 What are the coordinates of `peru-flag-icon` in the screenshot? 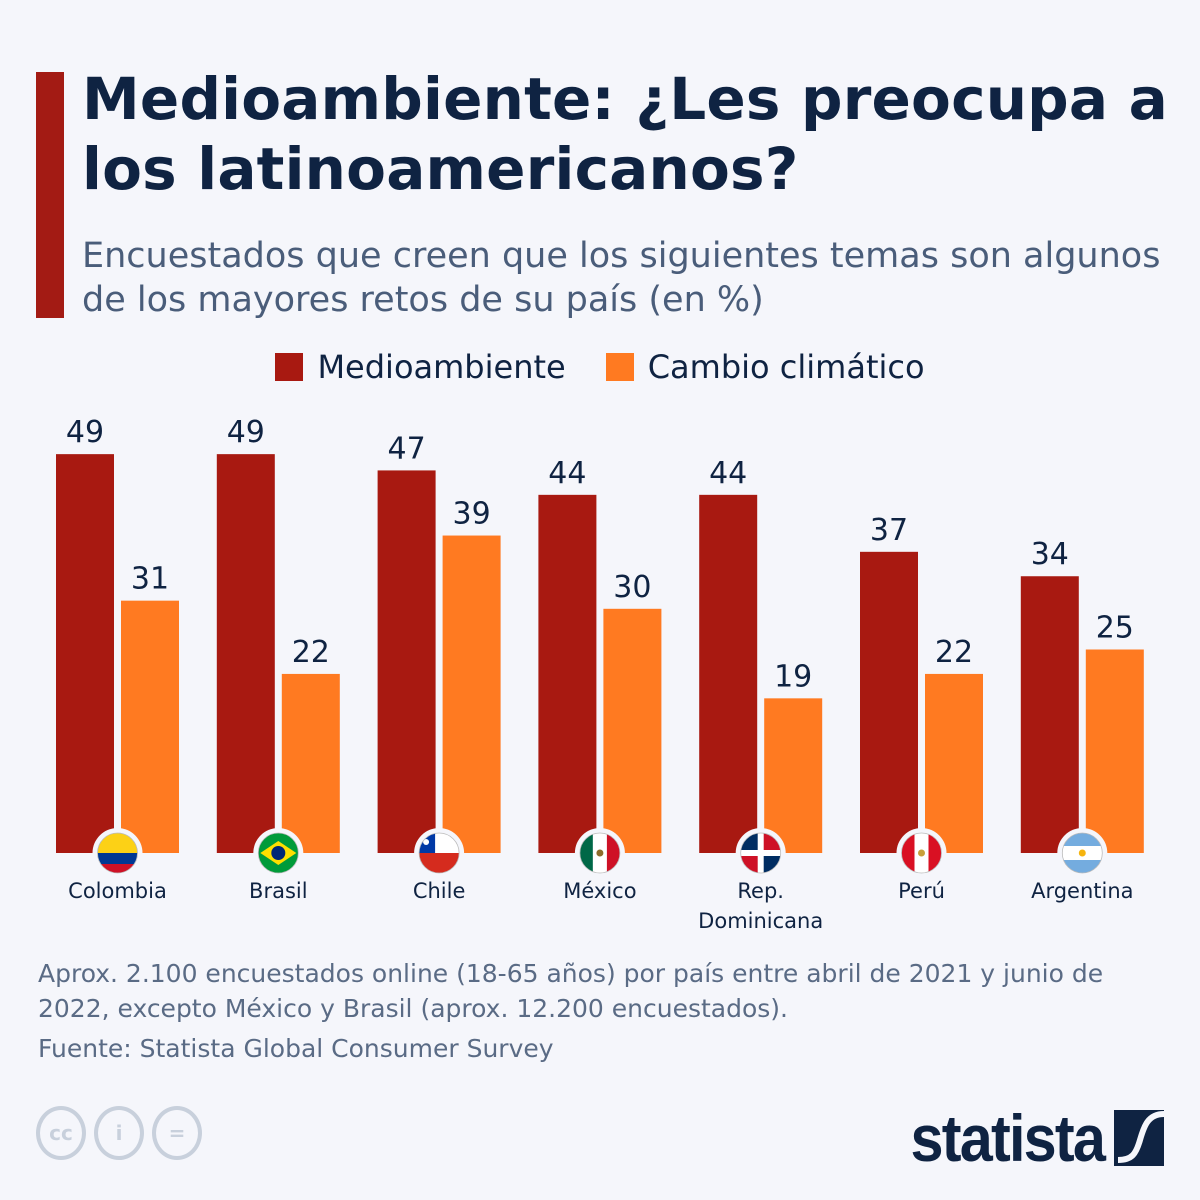 It's located at (921, 853).